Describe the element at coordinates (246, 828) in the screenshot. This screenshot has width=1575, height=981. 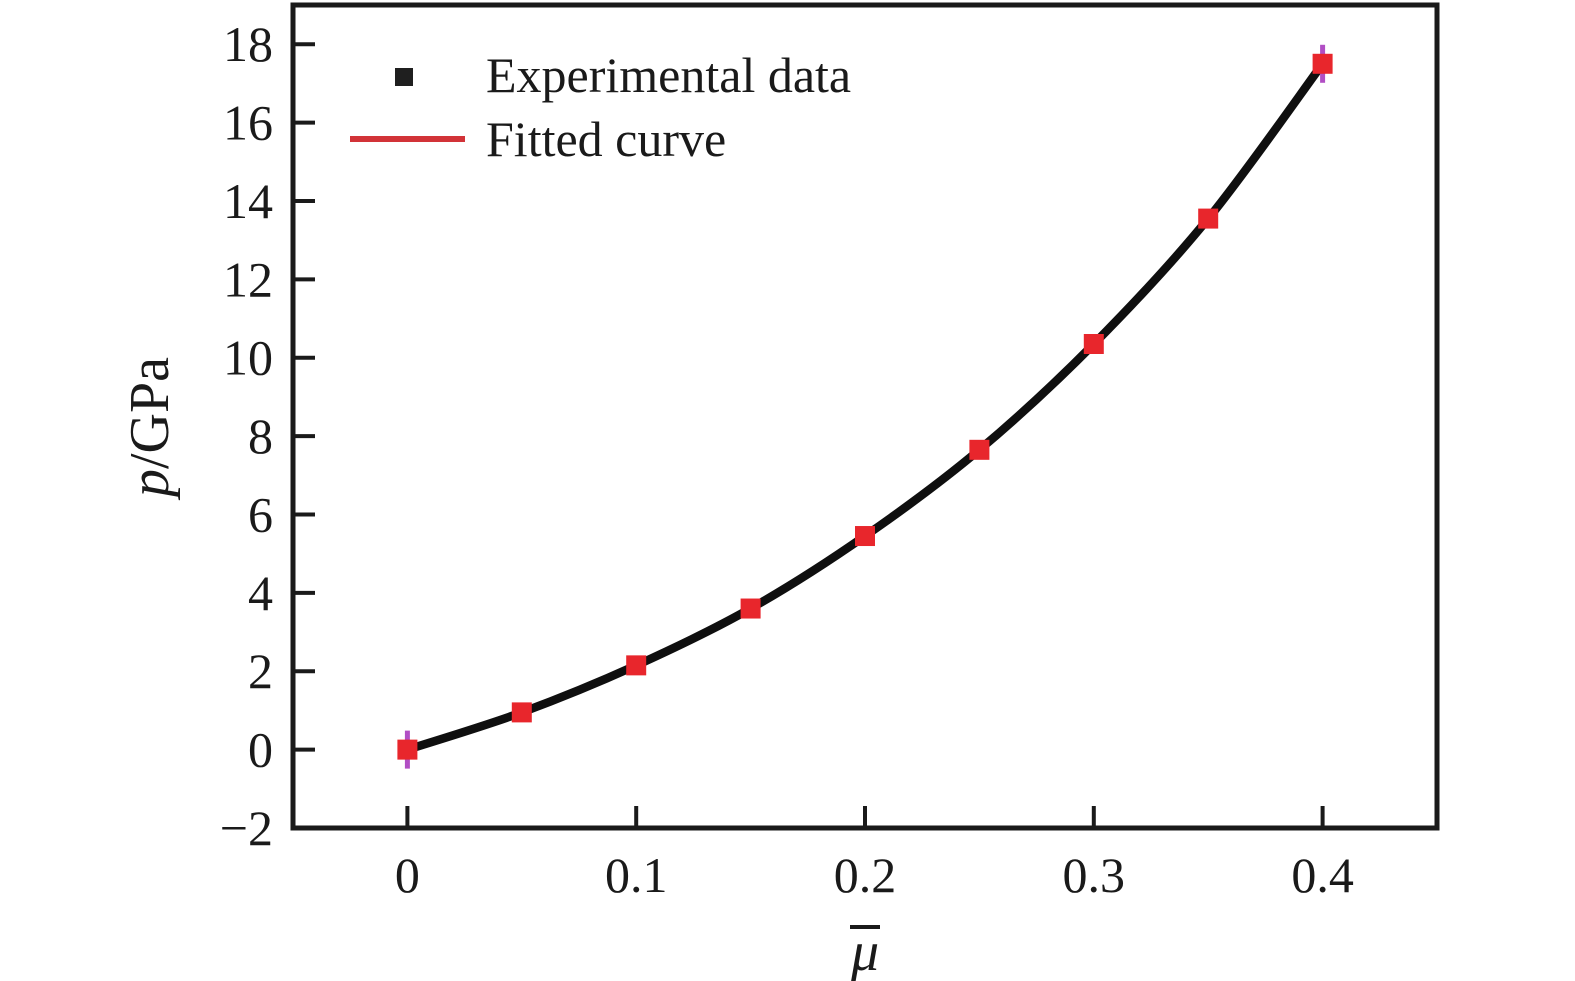
I see `y-tick-label: −2` at that location.